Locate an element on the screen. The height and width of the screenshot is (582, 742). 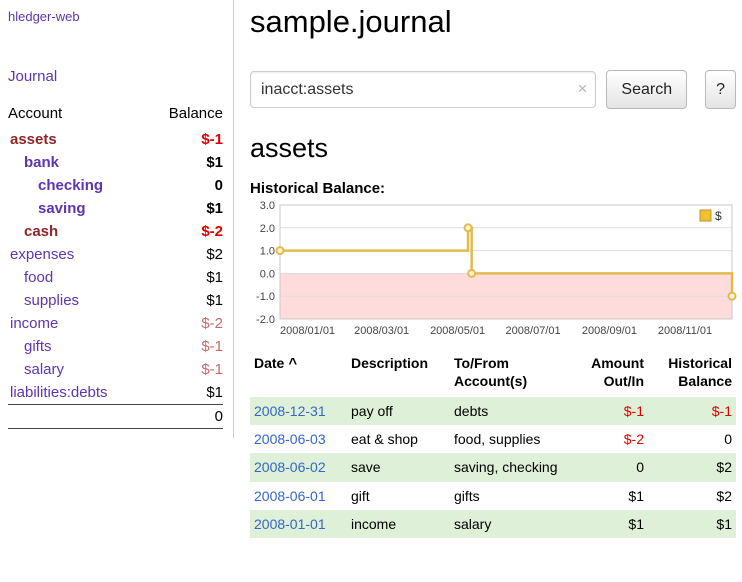
transaction-date-link: 2008-06-01 is located at coordinates (290, 495).